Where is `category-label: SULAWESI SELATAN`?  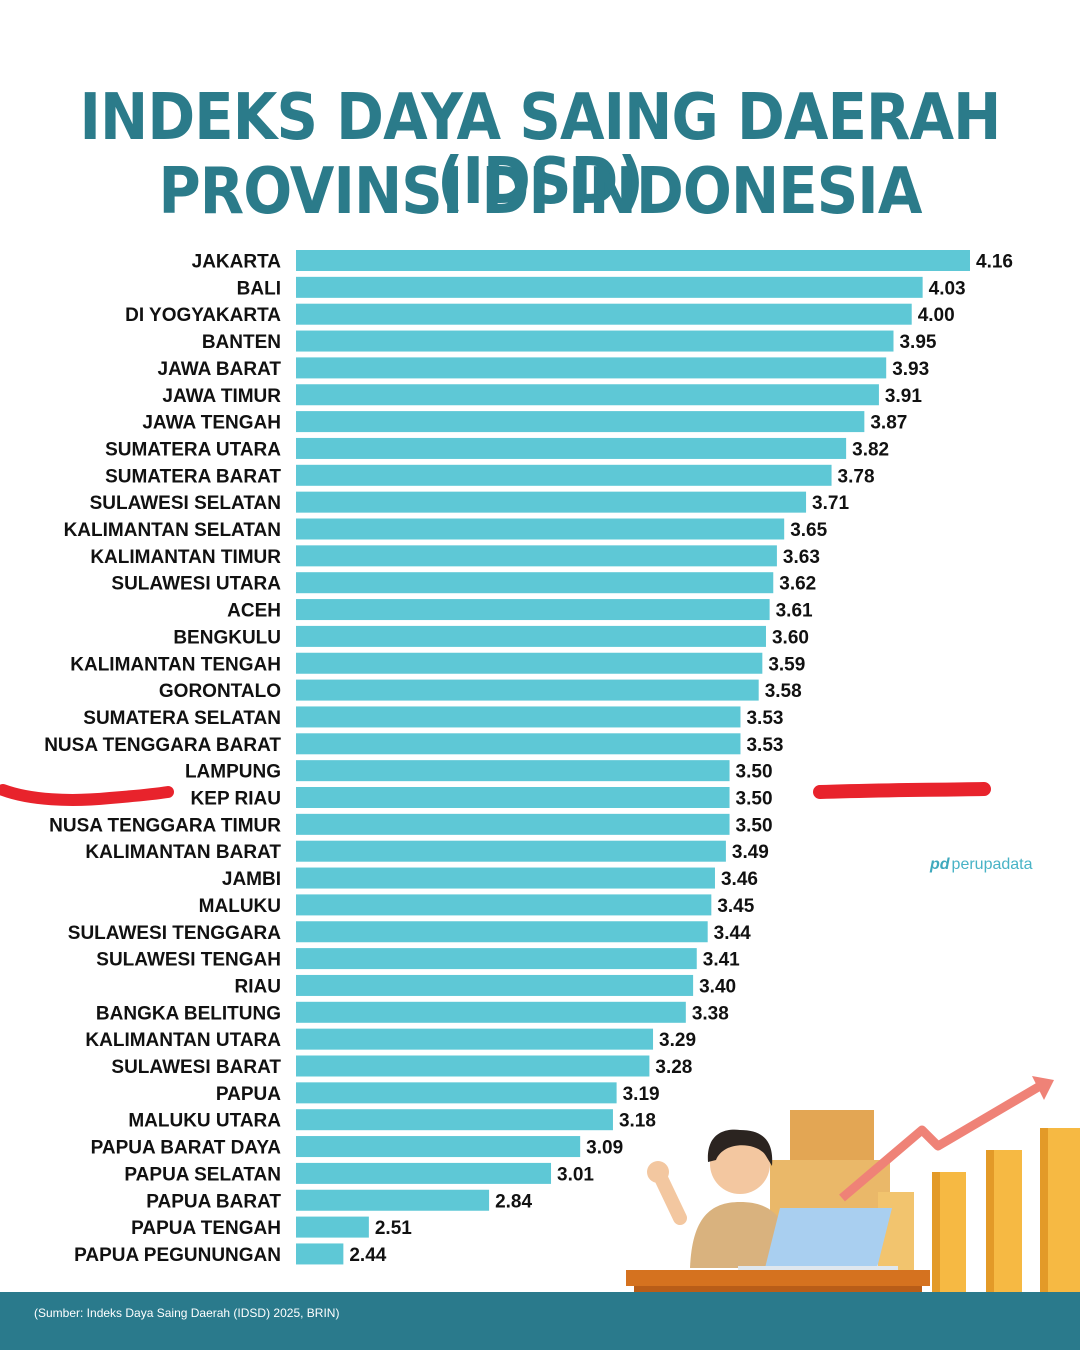 category-label: SULAWESI SELATAN is located at coordinates (185, 503).